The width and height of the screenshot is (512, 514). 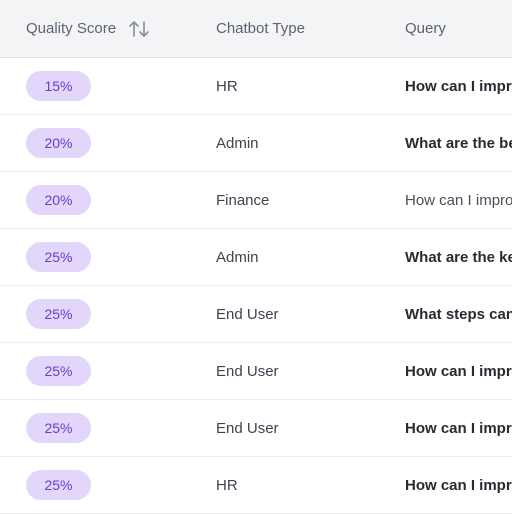 I want to click on sort-arrows-icon, so click(x=139, y=29).